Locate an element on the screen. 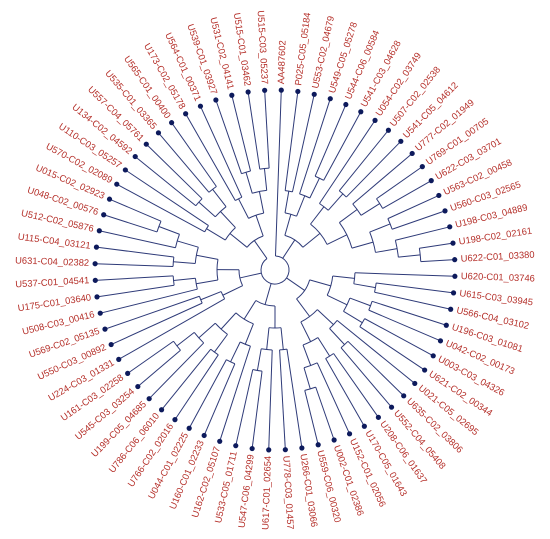 The height and width of the screenshot is (539, 550). leaf-label: P025-C05_05184 is located at coordinates (302, 49).